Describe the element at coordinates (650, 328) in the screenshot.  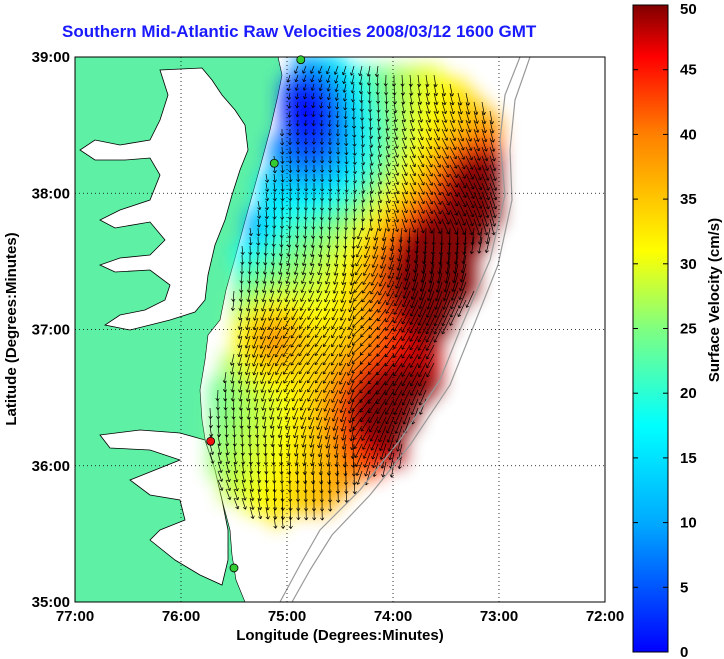
I see `colorbar` at that location.